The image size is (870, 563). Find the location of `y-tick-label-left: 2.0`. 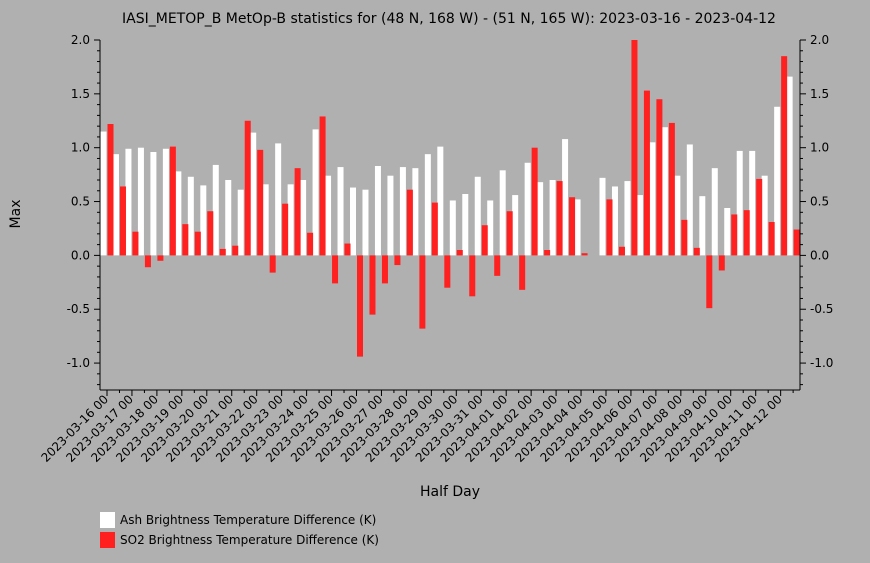

y-tick-label-left: 2.0 is located at coordinates (80, 40).